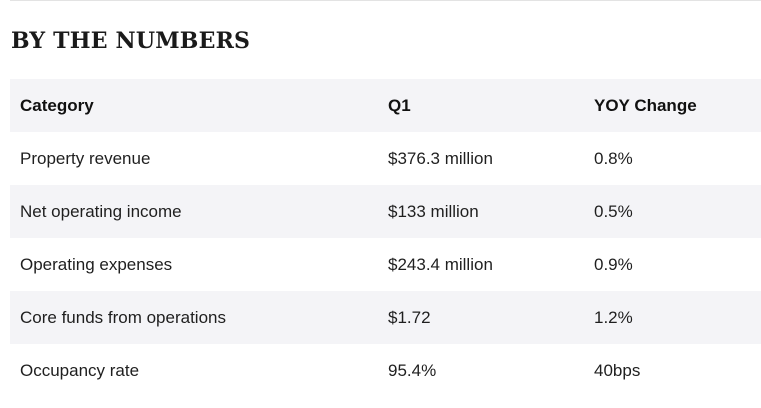  I want to click on cell-q1: $1.72, so click(409, 317).